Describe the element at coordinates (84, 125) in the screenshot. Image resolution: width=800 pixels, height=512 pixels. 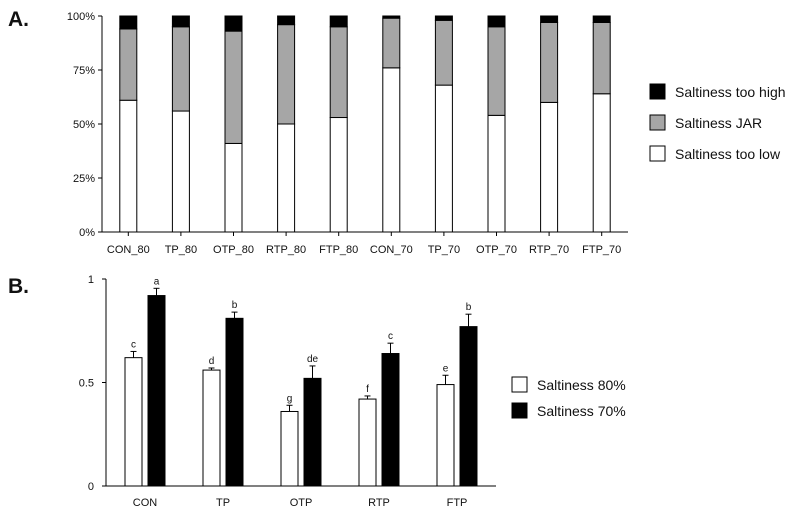
I see `y-tick-label-a: 50%` at that location.